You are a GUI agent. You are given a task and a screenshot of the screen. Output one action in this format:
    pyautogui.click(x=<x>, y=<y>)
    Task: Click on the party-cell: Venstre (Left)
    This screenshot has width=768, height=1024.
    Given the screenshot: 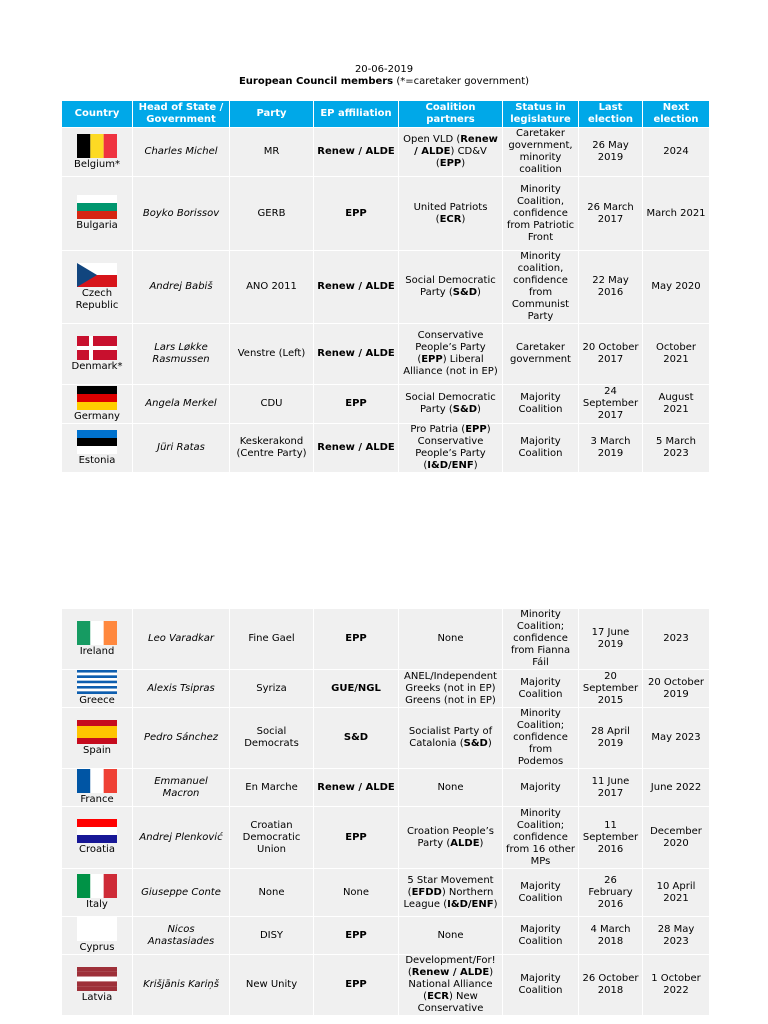 What is the action you would take?
    pyautogui.click(x=271, y=354)
    